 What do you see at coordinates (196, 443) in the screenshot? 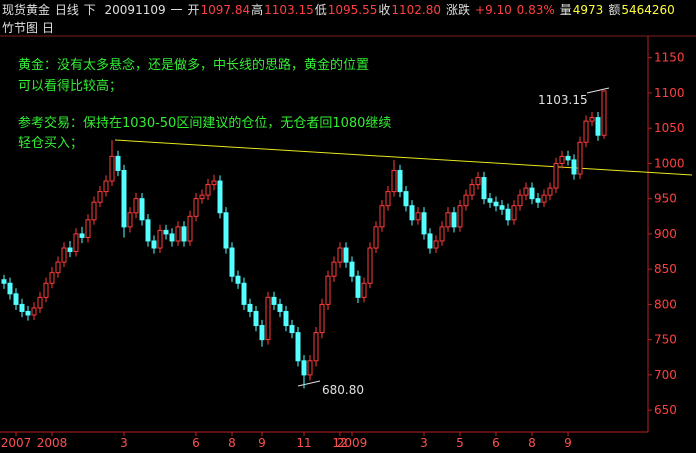
I see `x-tick-label: 6` at bounding box center [196, 443].